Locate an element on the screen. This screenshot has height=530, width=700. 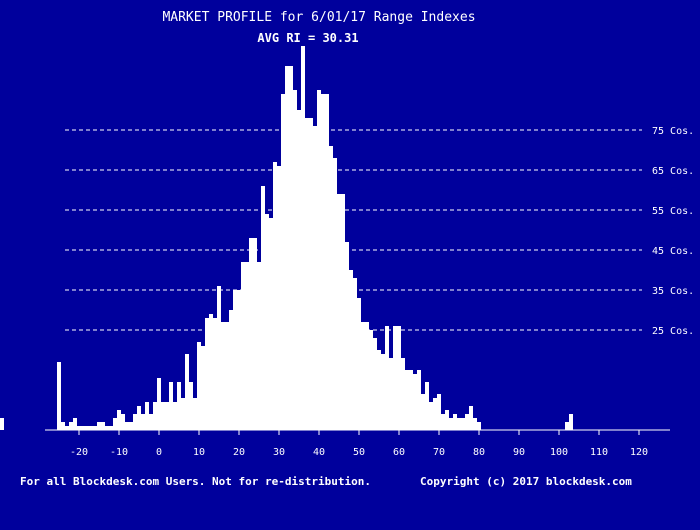
x-tick-label: 30 is located at coordinates (279, 452).